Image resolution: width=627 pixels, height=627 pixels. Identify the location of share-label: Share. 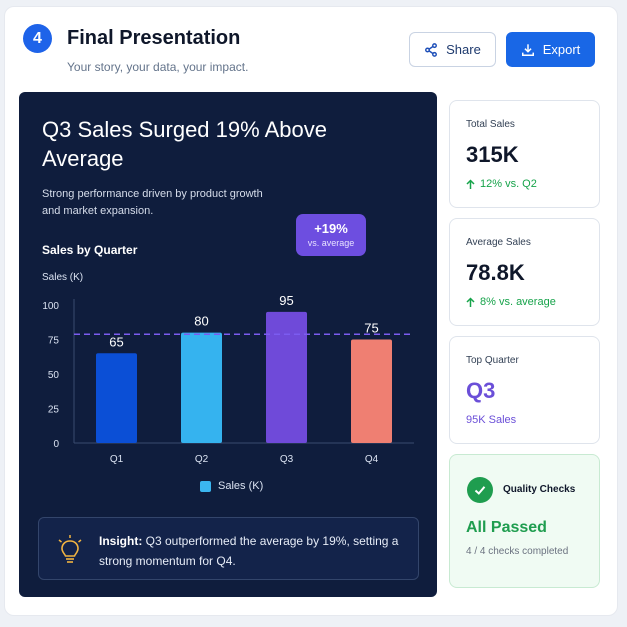
(463, 49).